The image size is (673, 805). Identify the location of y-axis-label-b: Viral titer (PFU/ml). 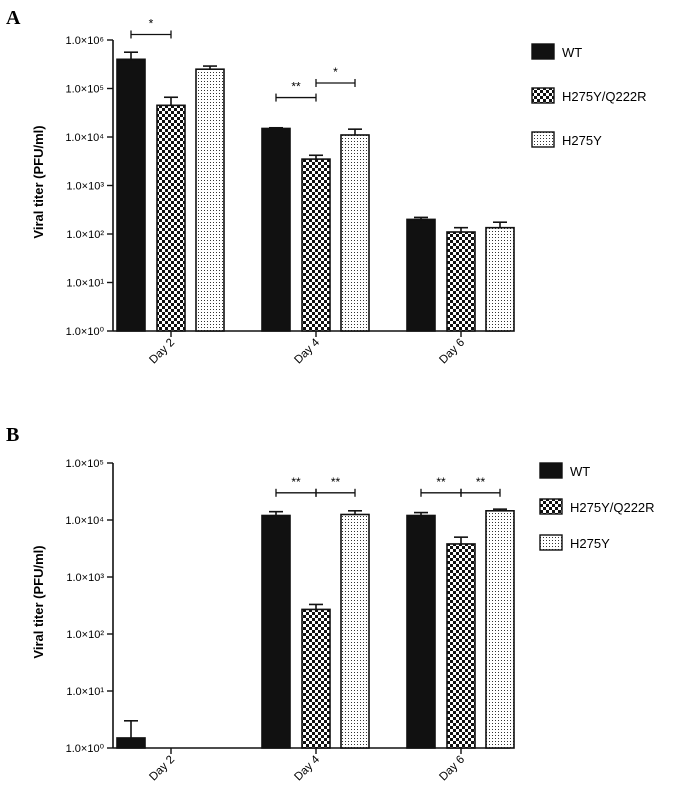
(38, 601).